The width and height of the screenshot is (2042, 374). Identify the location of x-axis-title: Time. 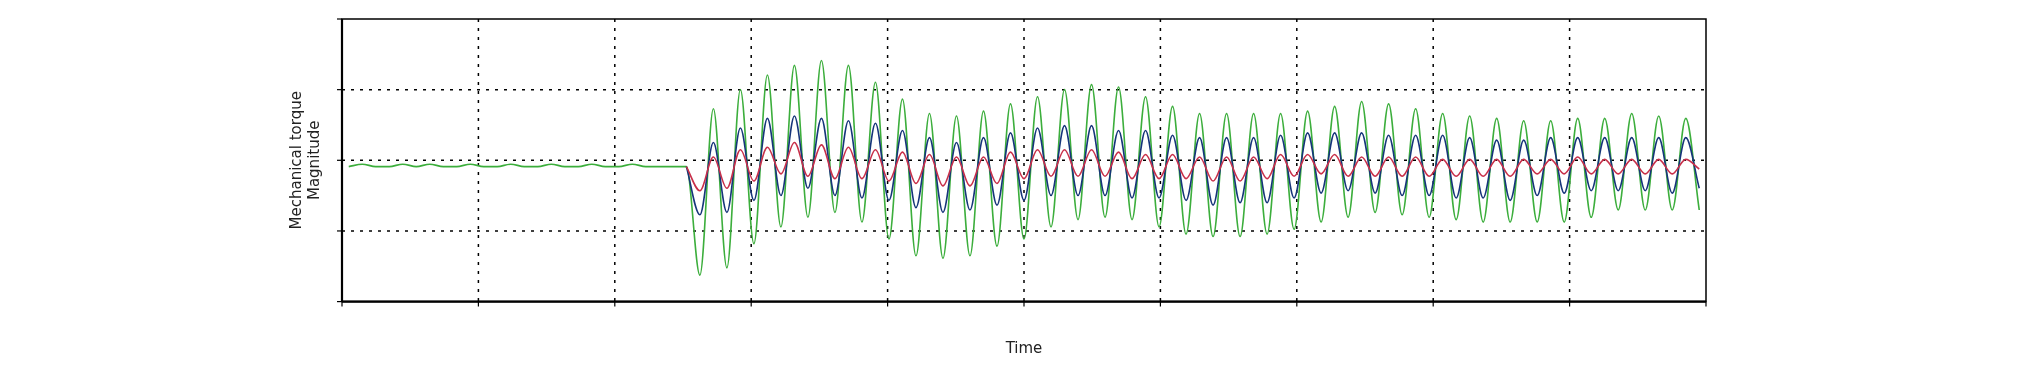
(1023, 347).